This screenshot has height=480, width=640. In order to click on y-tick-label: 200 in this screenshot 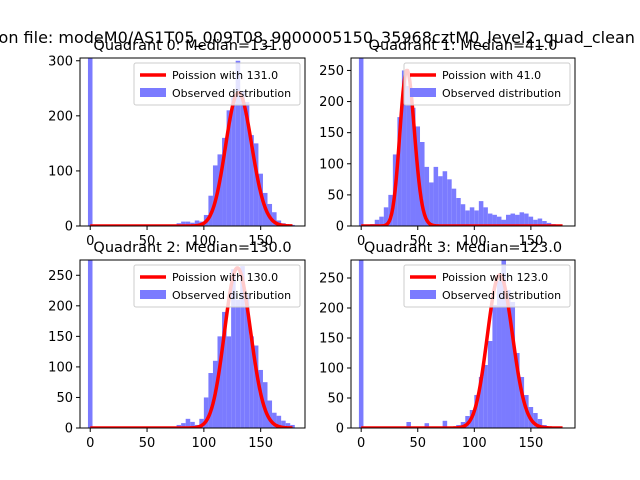, I will do `click(331, 309)`.